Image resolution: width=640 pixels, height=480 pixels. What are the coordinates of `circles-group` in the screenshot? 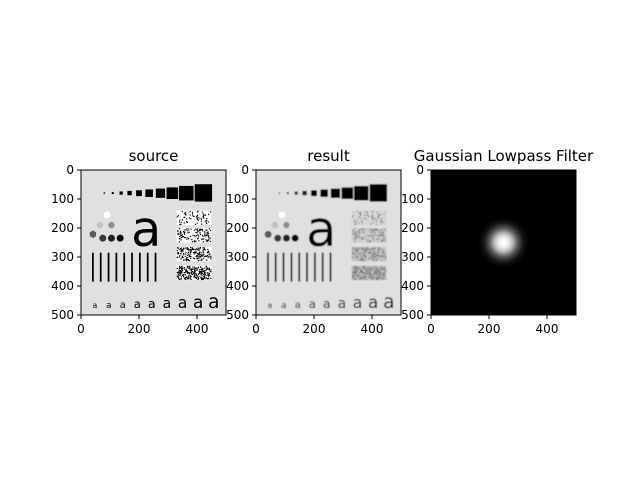 It's located at (106, 226).